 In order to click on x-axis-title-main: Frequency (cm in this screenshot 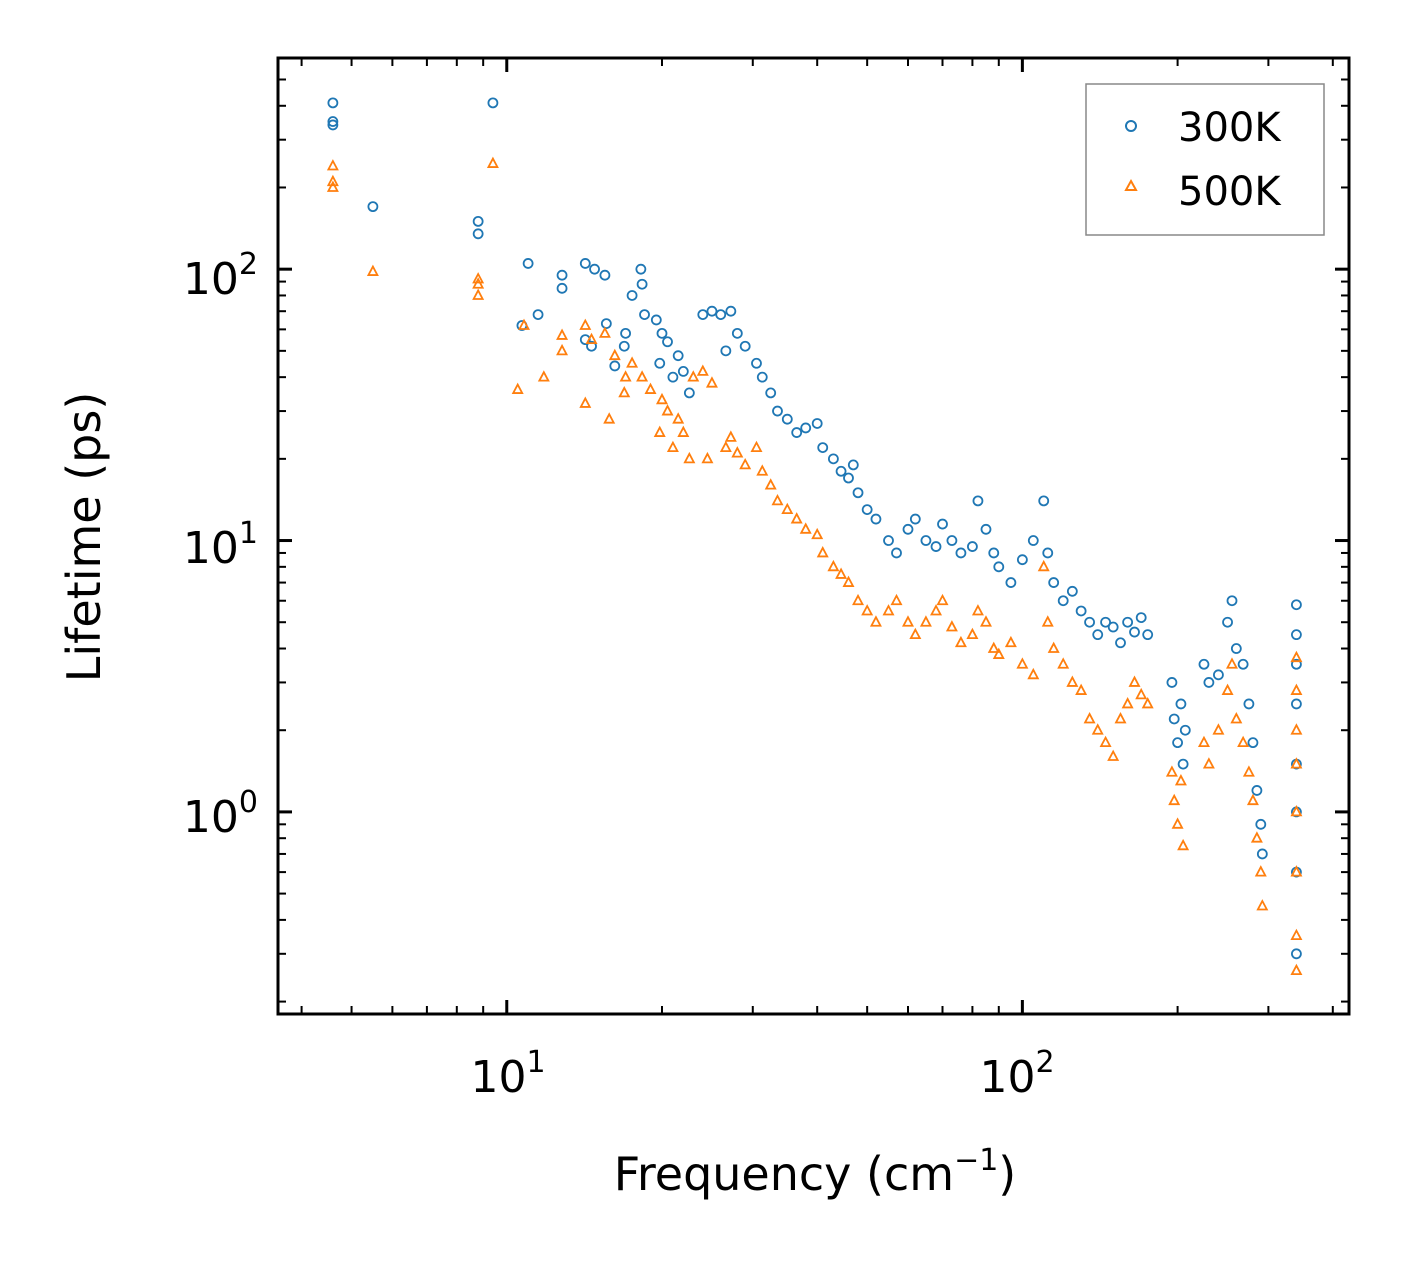, I will do `click(784, 1174)`.